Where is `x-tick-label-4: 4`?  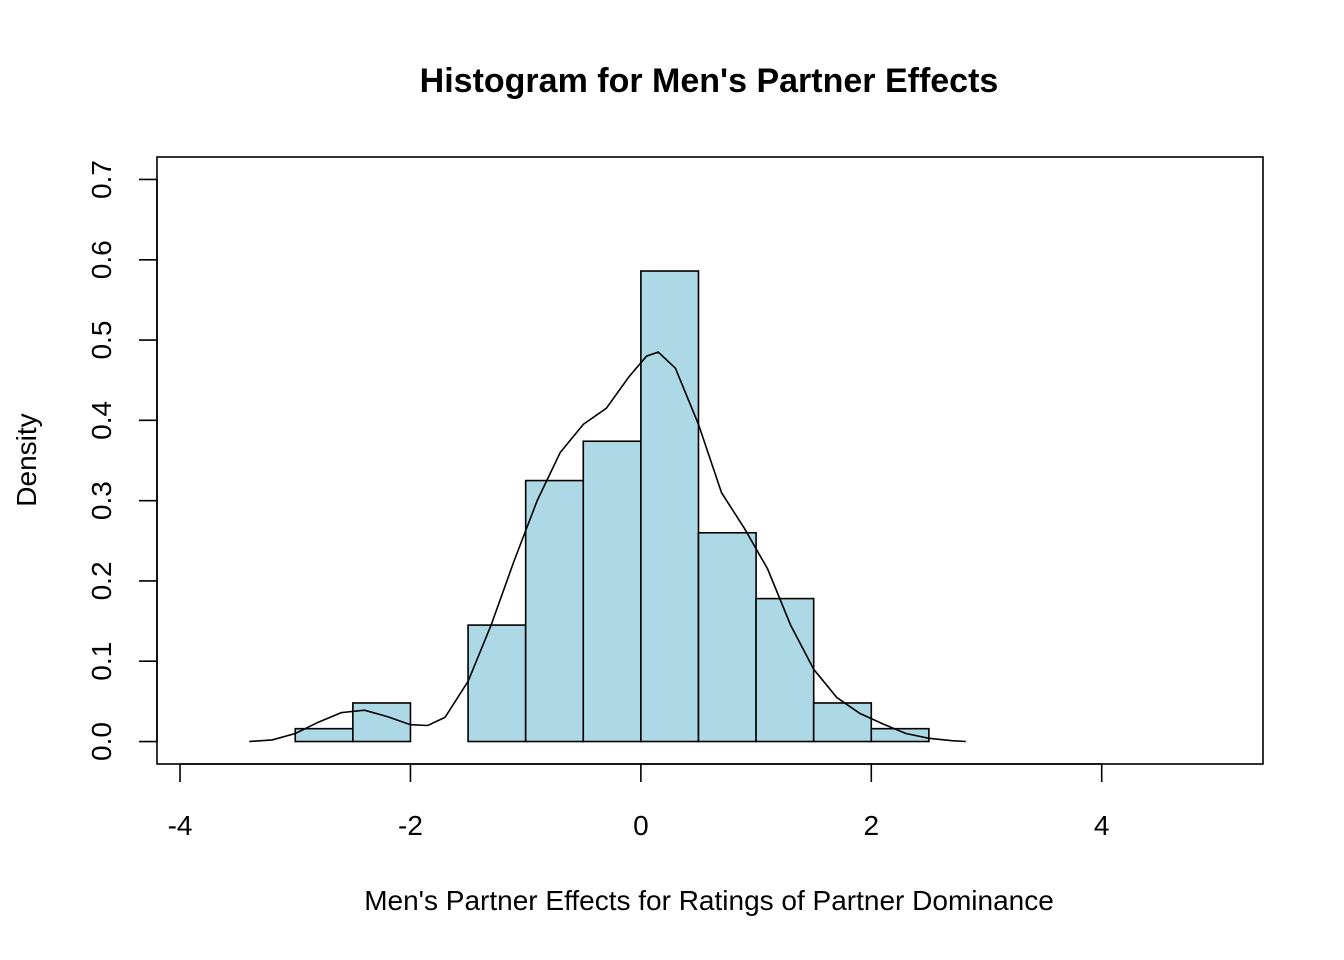 x-tick-label-4: 4 is located at coordinates (1102, 825).